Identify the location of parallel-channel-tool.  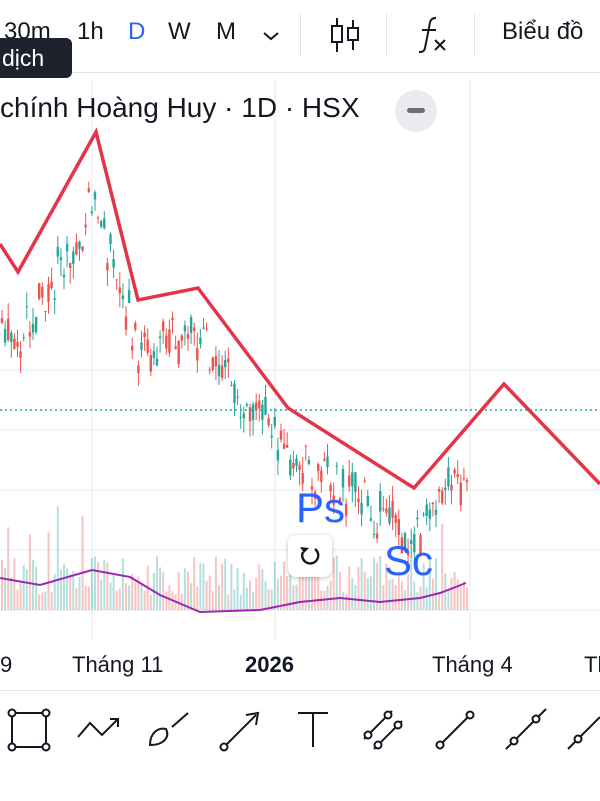
(383, 730).